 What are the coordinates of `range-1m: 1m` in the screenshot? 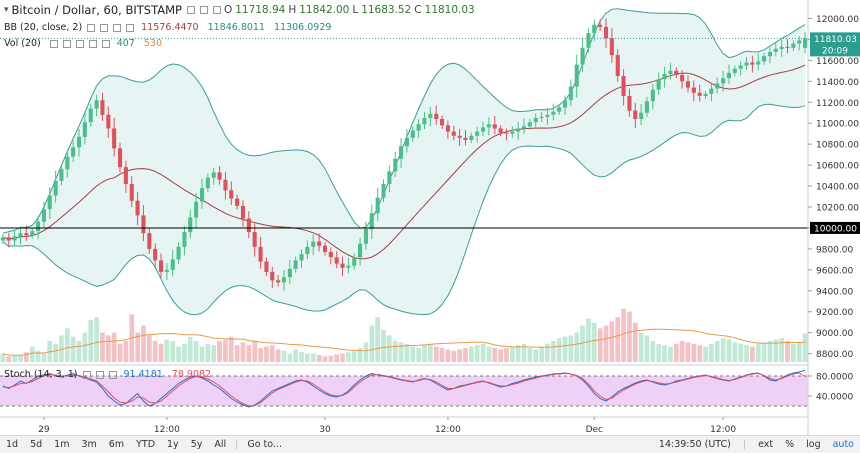 It's located at (62, 444).